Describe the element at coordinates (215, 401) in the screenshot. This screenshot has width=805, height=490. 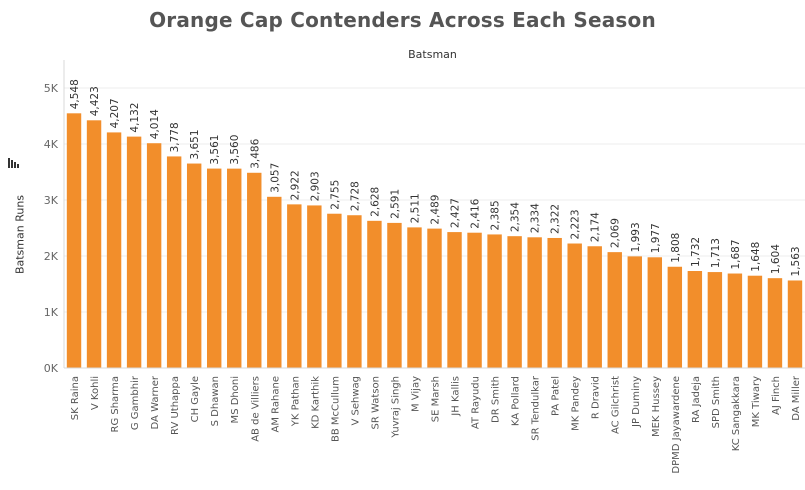
I see `x-tick-label: S Dhawan` at that location.